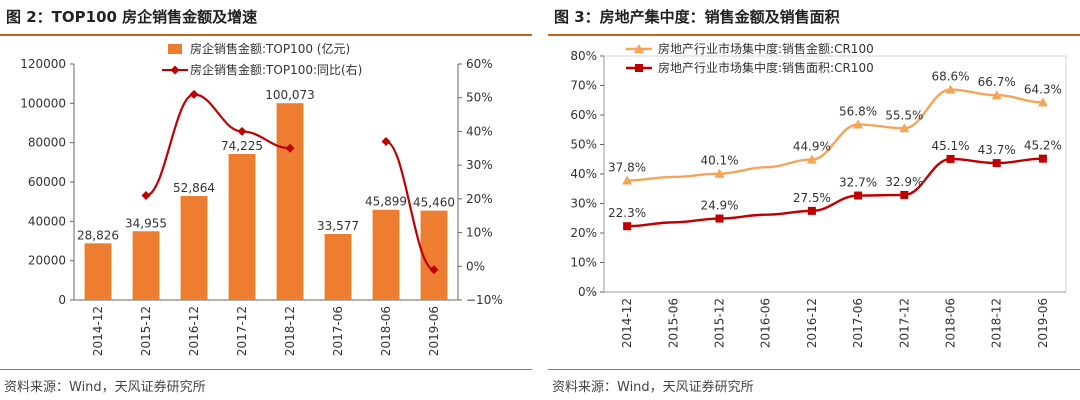  I want to click on y-tick-label: 40%, so click(583, 174).